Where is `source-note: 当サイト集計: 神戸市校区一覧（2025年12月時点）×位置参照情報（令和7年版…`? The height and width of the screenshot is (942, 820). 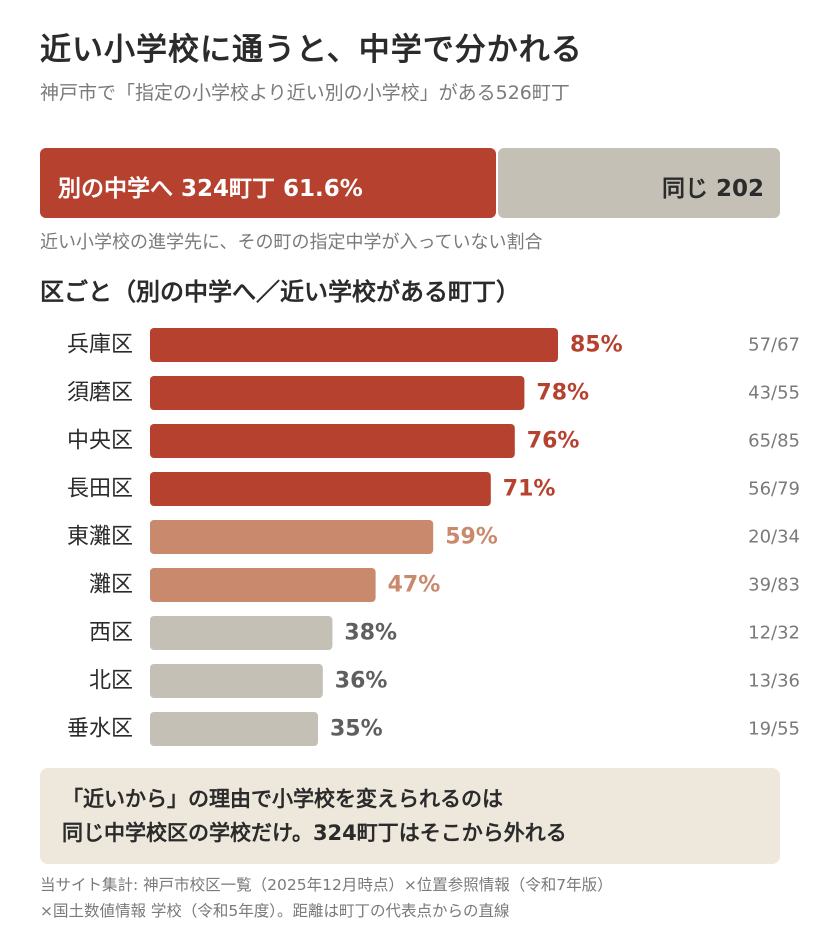 source-note: 当サイト集計: 神戸市校区一覧（2025年12月時点）×位置参照情報（令和7年版… is located at coordinates (326, 898).